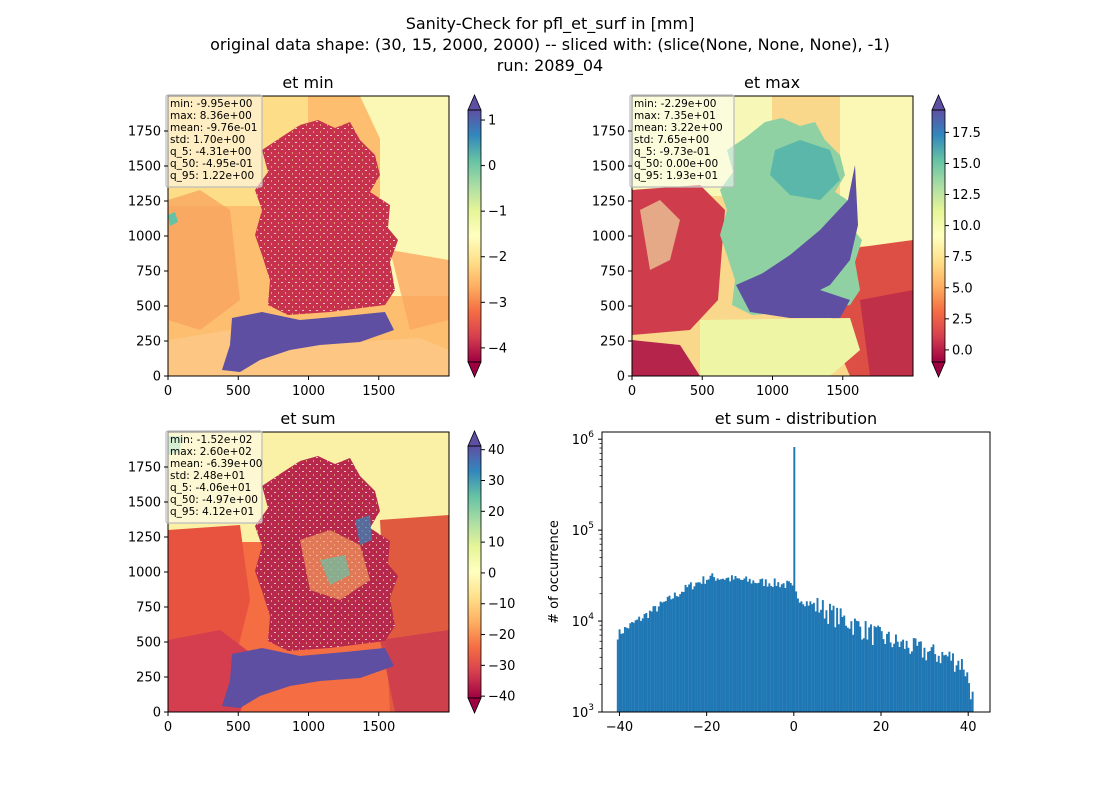  I want to click on x-tick-label: −20, so click(706, 727).